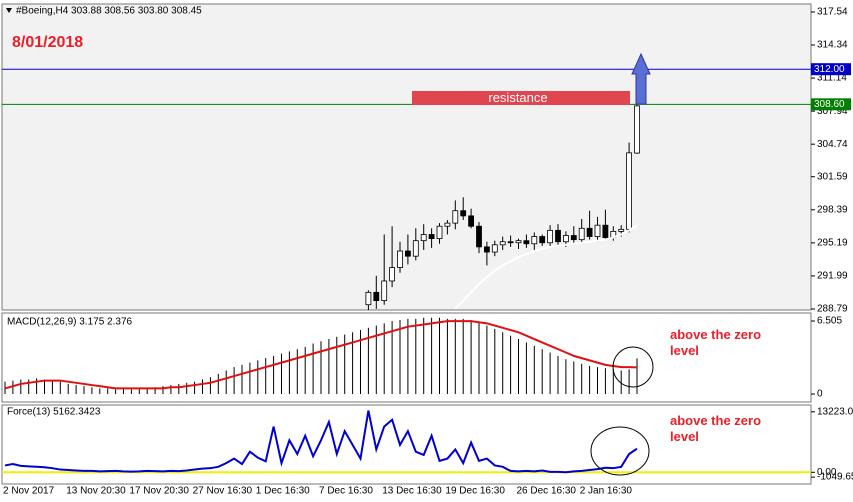 Image resolution: width=853 pixels, height=502 pixels. I want to click on x-tick-label: 2 Jan 16:30, so click(606, 491).